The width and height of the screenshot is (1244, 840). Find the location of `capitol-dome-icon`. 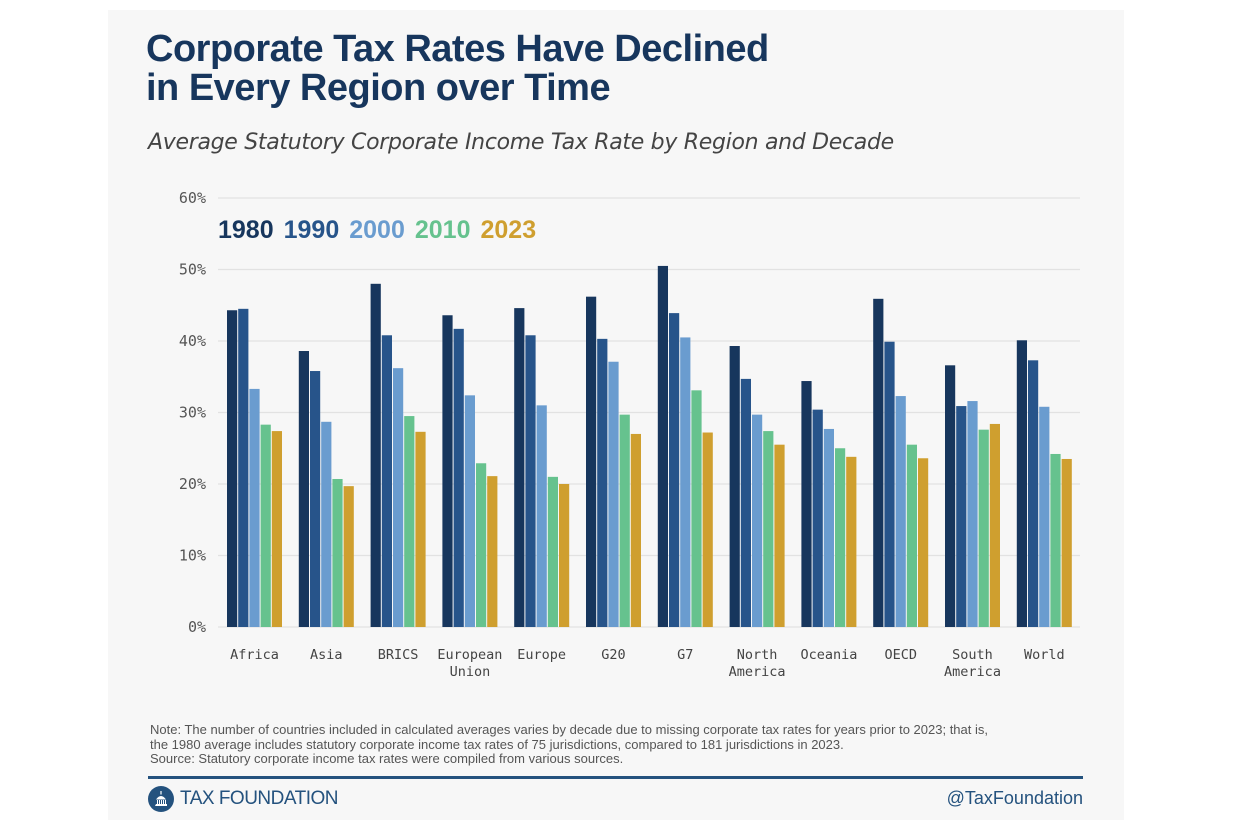

capitol-dome-icon is located at coordinates (161, 799).